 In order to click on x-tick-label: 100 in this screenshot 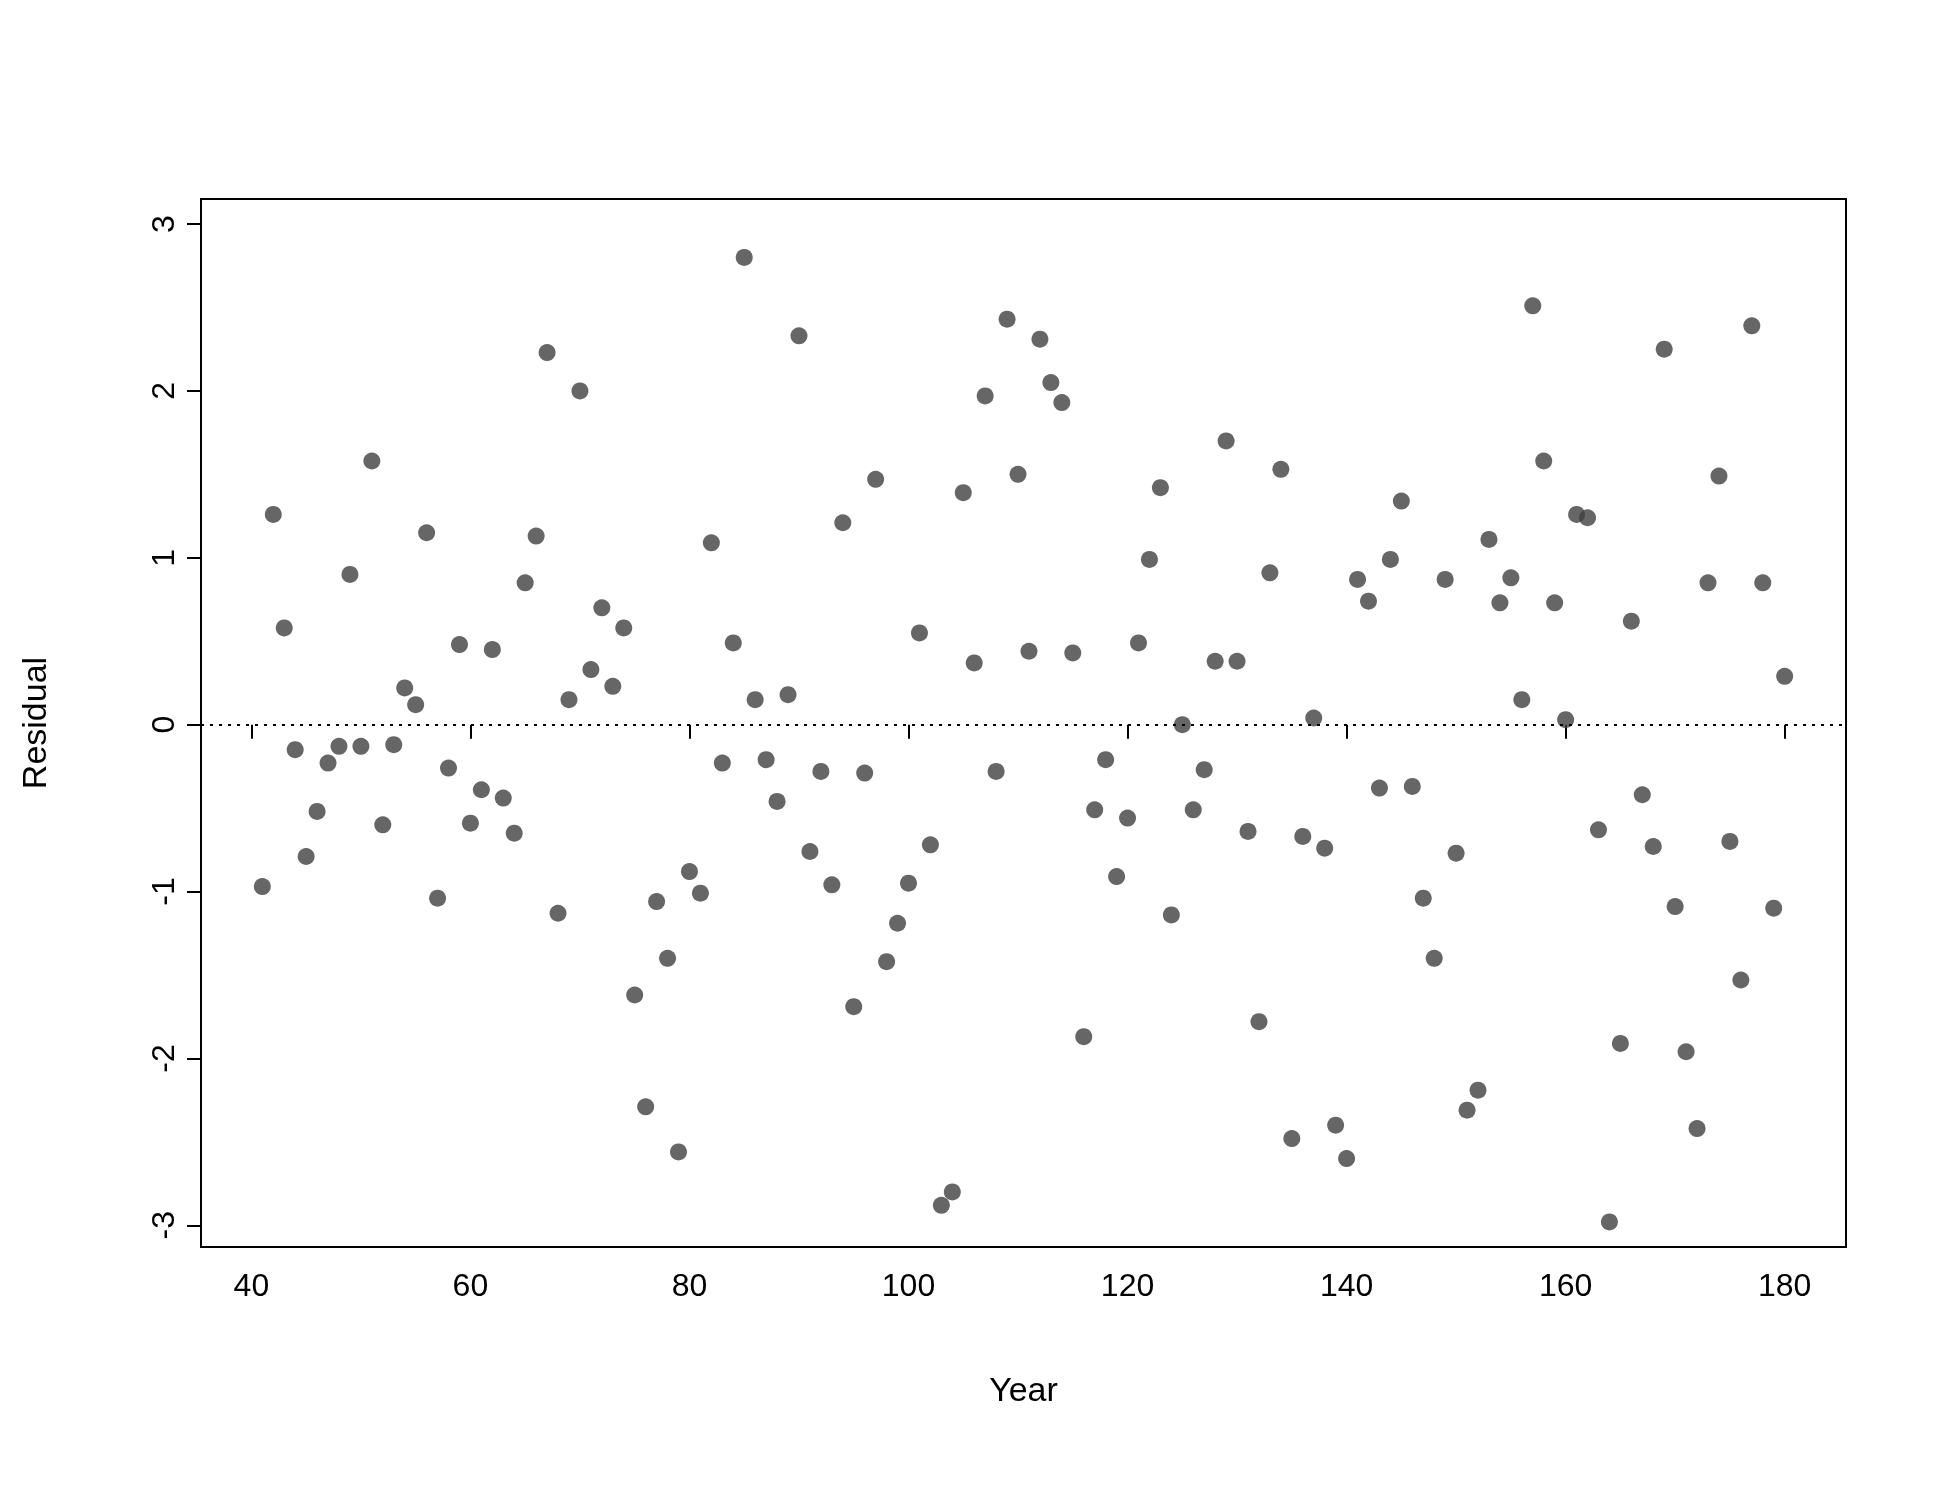, I will do `click(908, 1285)`.